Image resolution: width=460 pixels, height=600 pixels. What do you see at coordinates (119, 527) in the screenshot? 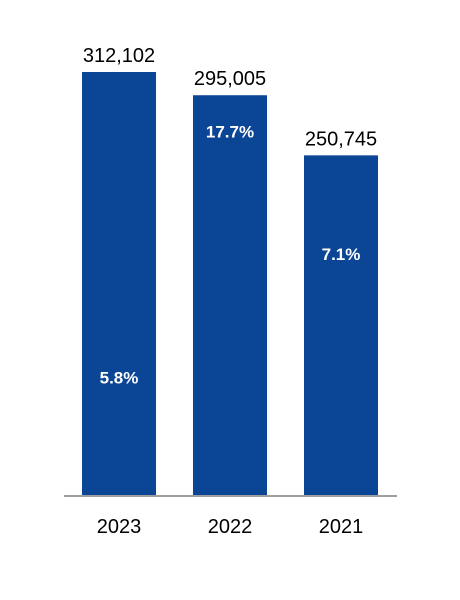
I see `x-tick-2023: 2023` at bounding box center [119, 527].